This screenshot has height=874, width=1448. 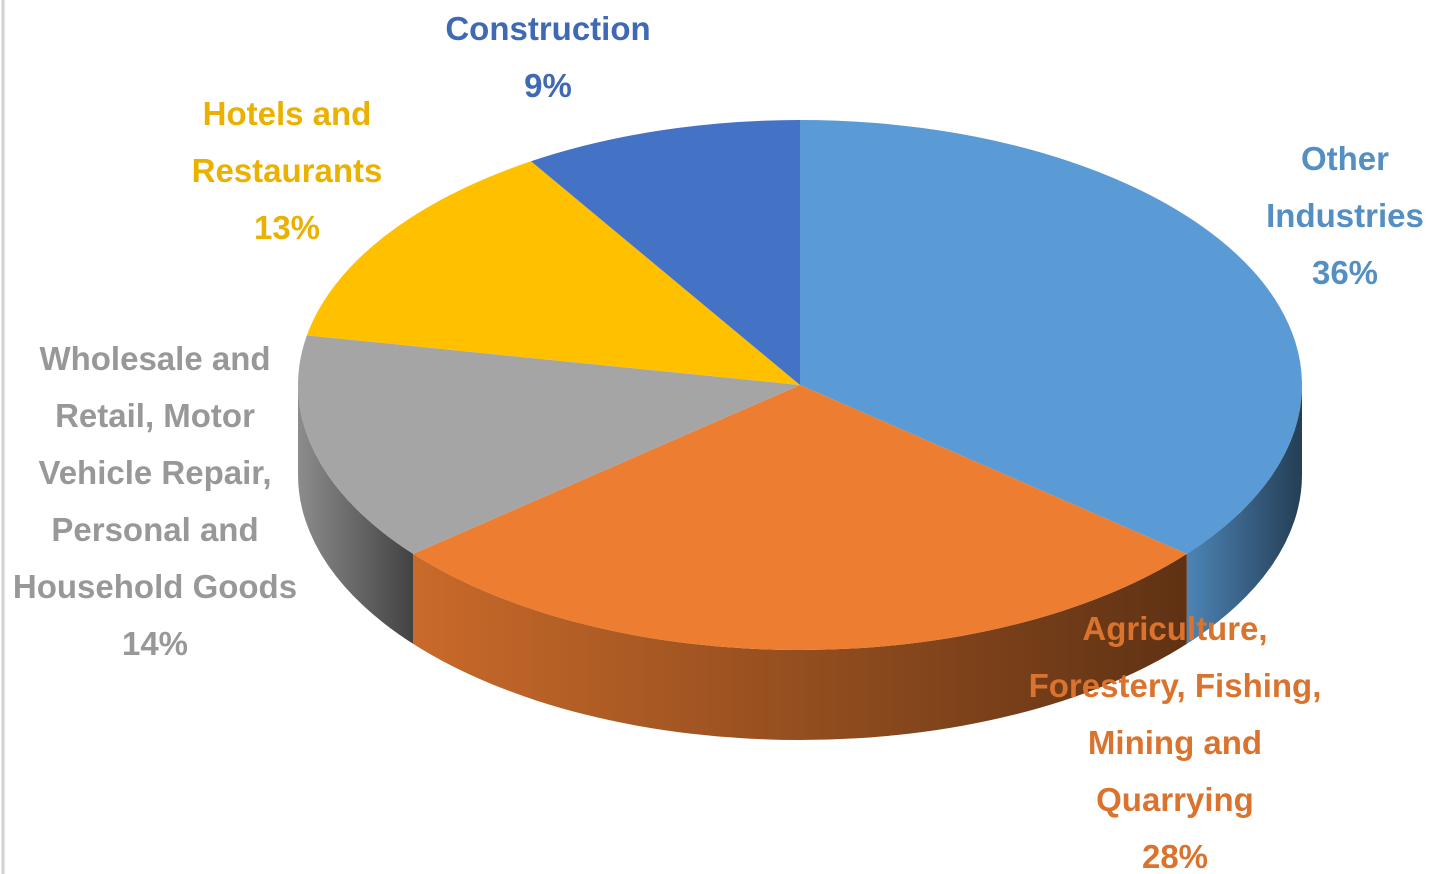 What do you see at coordinates (287, 142) in the screenshot?
I see `category-label: Hotels and Restaurants` at bounding box center [287, 142].